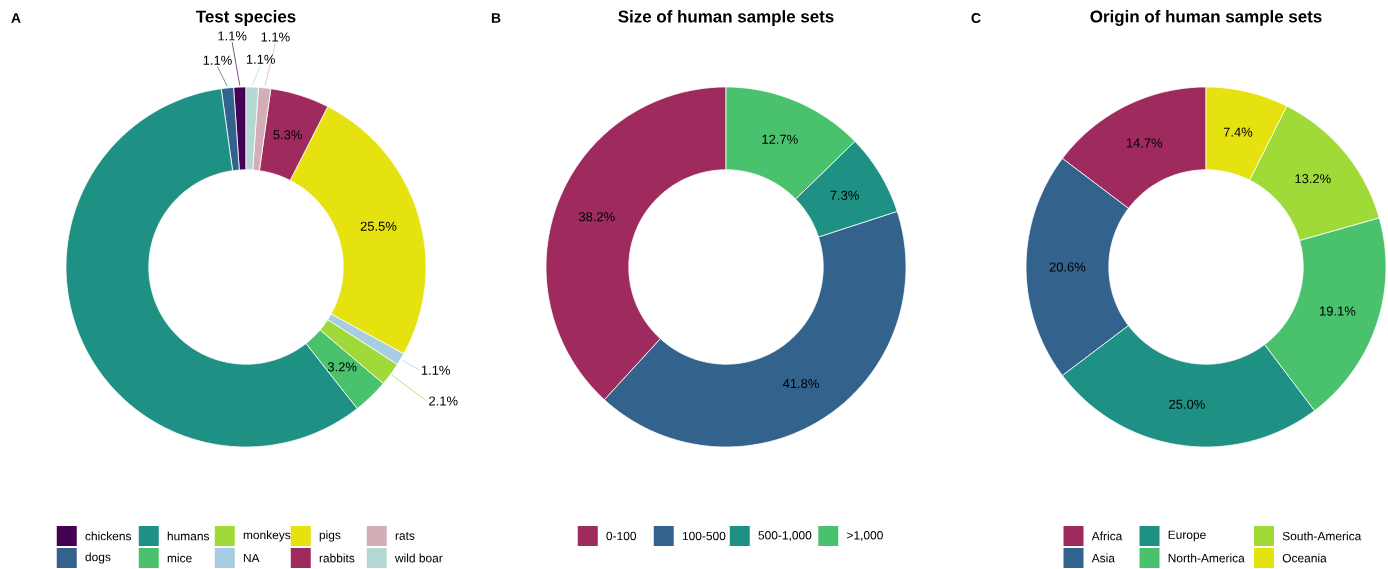 This screenshot has height=569, width=1388. Describe the element at coordinates (267, 536) in the screenshot. I see `legend-label: monkeys` at that location.